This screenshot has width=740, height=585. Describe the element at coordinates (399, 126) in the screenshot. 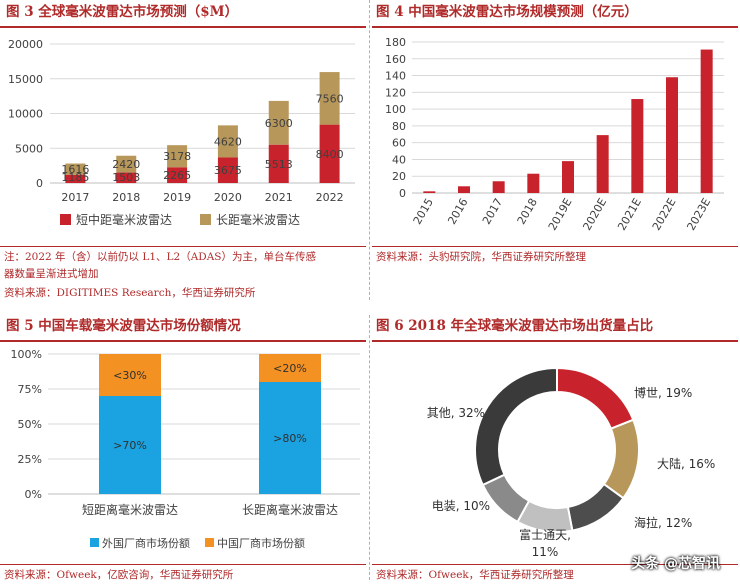

I see `y-tick-label: 80` at that location.